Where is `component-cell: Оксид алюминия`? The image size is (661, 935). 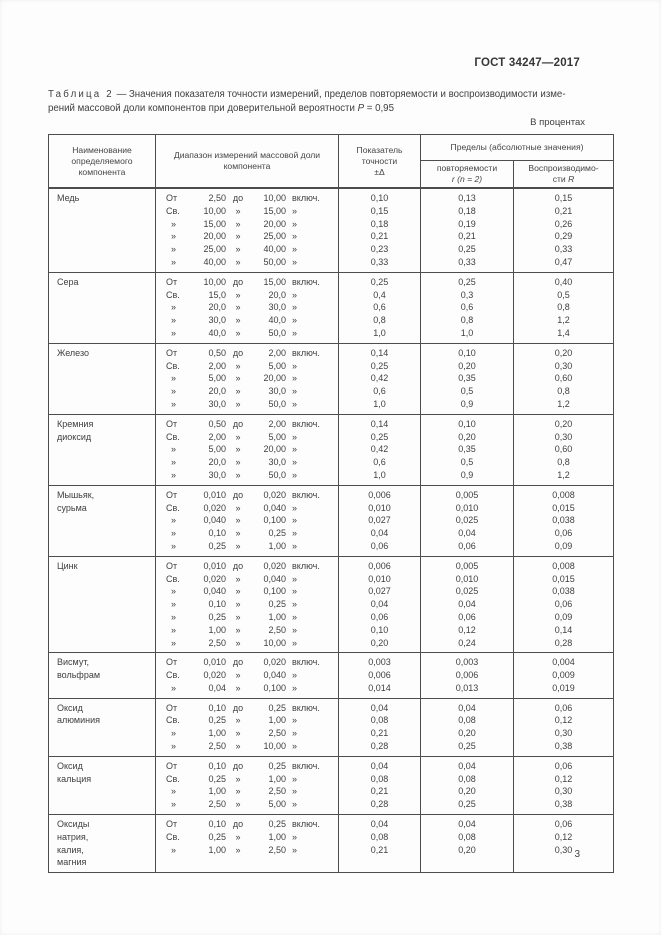 component-cell: Оксид алюминия is located at coordinates (102, 727).